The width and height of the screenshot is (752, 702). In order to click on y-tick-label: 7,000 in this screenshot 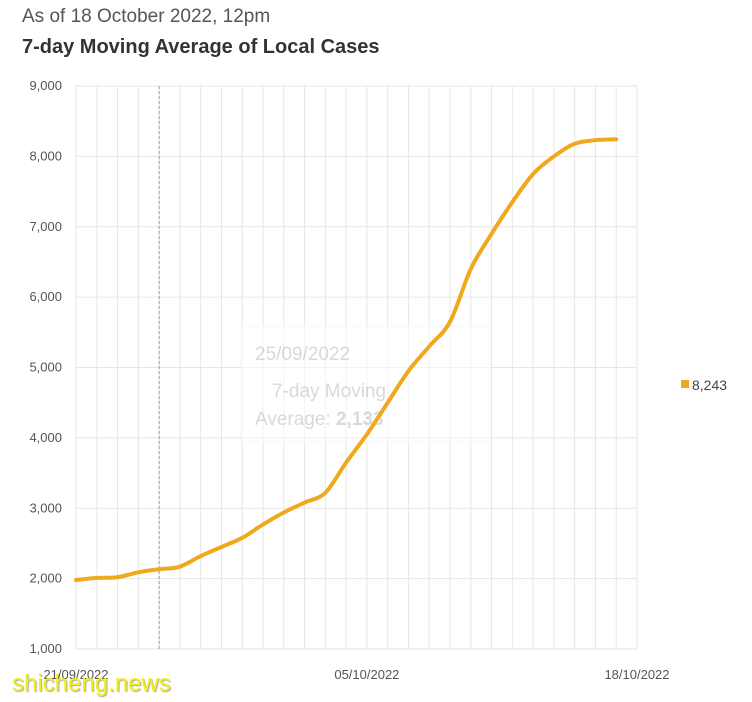, I will do `click(45, 226)`.